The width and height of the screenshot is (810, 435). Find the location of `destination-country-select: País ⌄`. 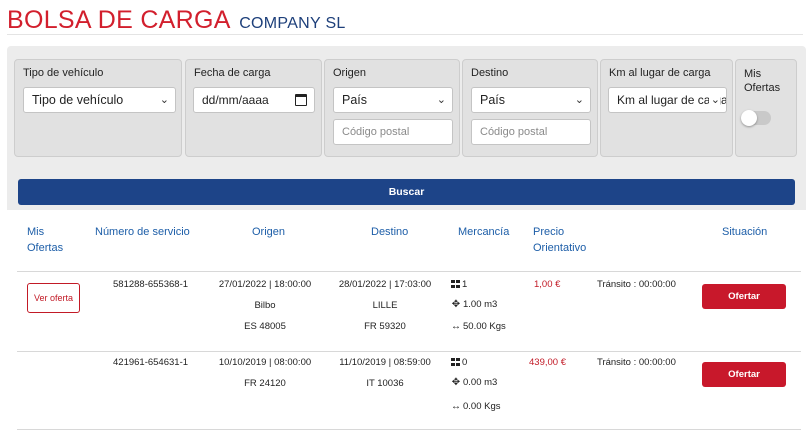

destination-country-select: País ⌄ is located at coordinates (531, 100).